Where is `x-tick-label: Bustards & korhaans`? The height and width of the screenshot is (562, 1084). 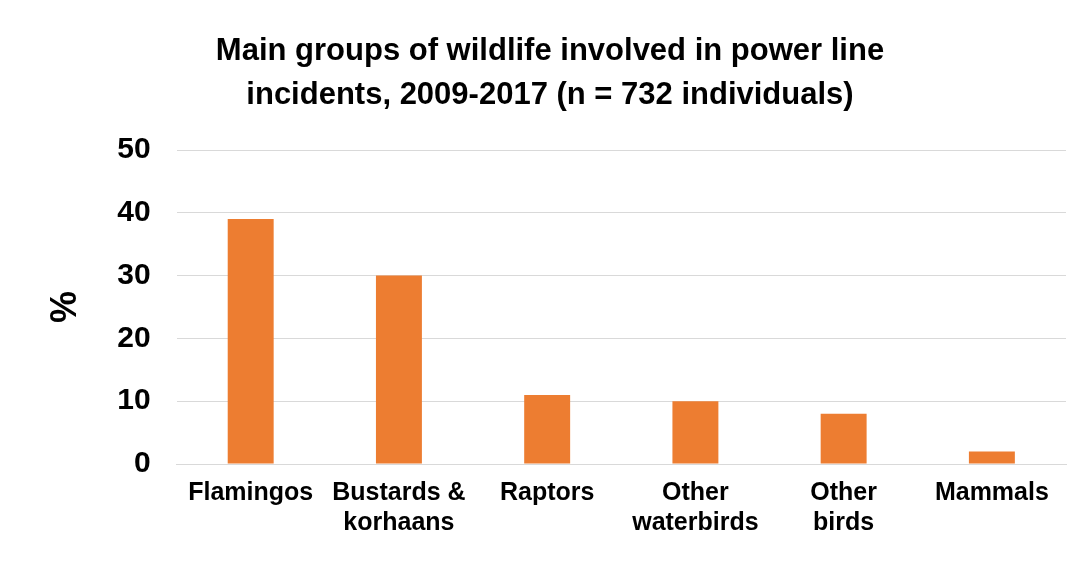 x-tick-label: Bustards & korhaans is located at coordinates (399, 505).